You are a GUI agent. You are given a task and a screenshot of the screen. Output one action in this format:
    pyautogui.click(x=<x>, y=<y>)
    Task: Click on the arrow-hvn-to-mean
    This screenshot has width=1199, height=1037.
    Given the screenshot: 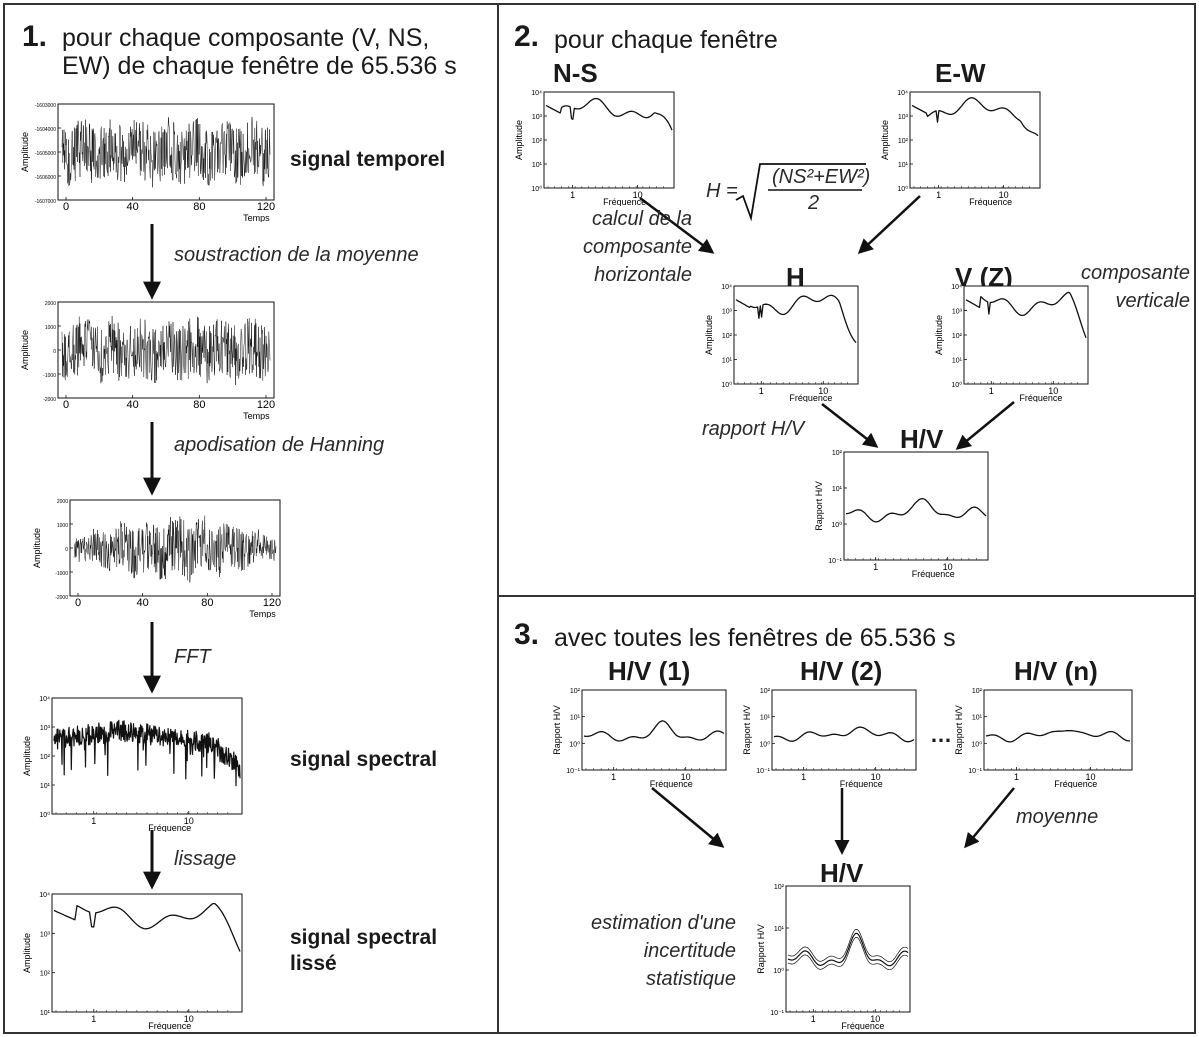 What is the action you would take?
    pyautogui.click(x=989, y=818)
    